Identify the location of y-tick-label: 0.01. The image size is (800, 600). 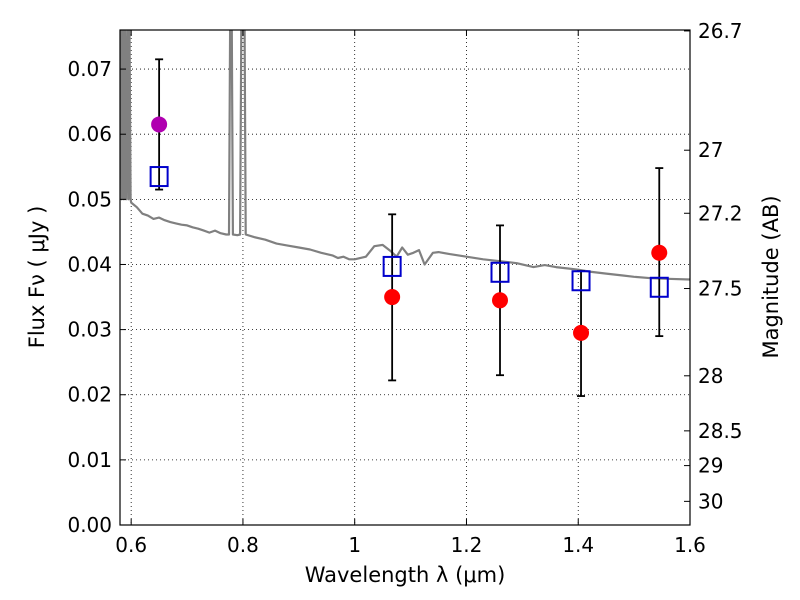
(89, 460).